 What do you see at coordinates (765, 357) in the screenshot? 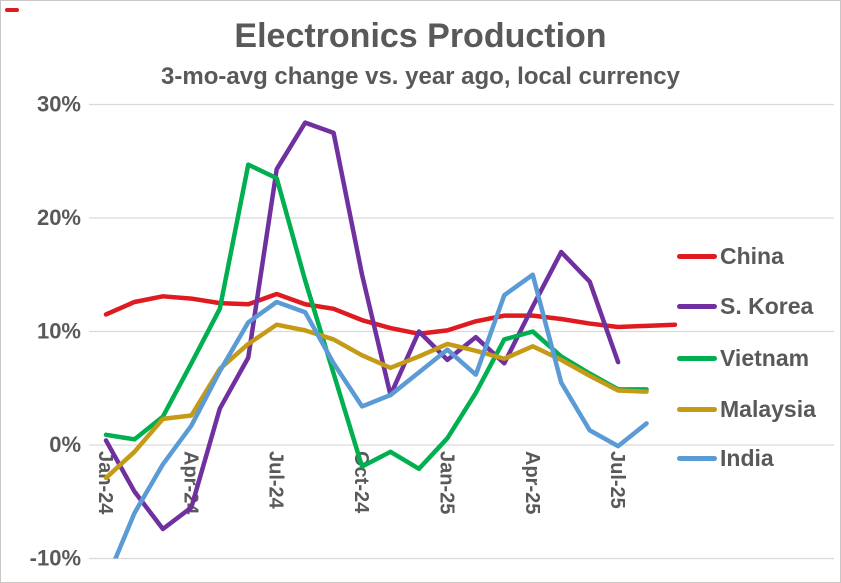
I see `legend-label-vietnam: Vietnam` at bounding box center [765, 357].